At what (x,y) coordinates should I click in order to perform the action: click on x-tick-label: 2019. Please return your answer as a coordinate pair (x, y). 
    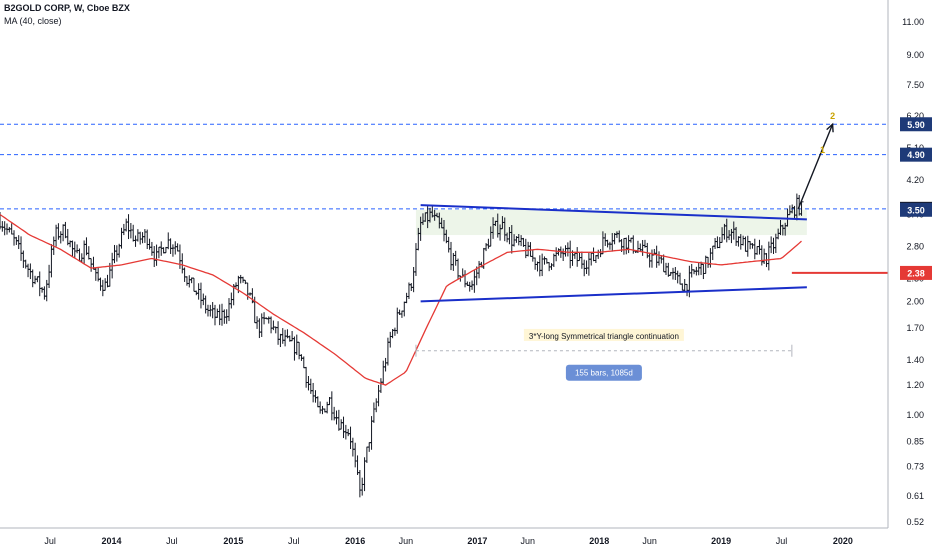
    Looking at the image, I should click on (721, 541).